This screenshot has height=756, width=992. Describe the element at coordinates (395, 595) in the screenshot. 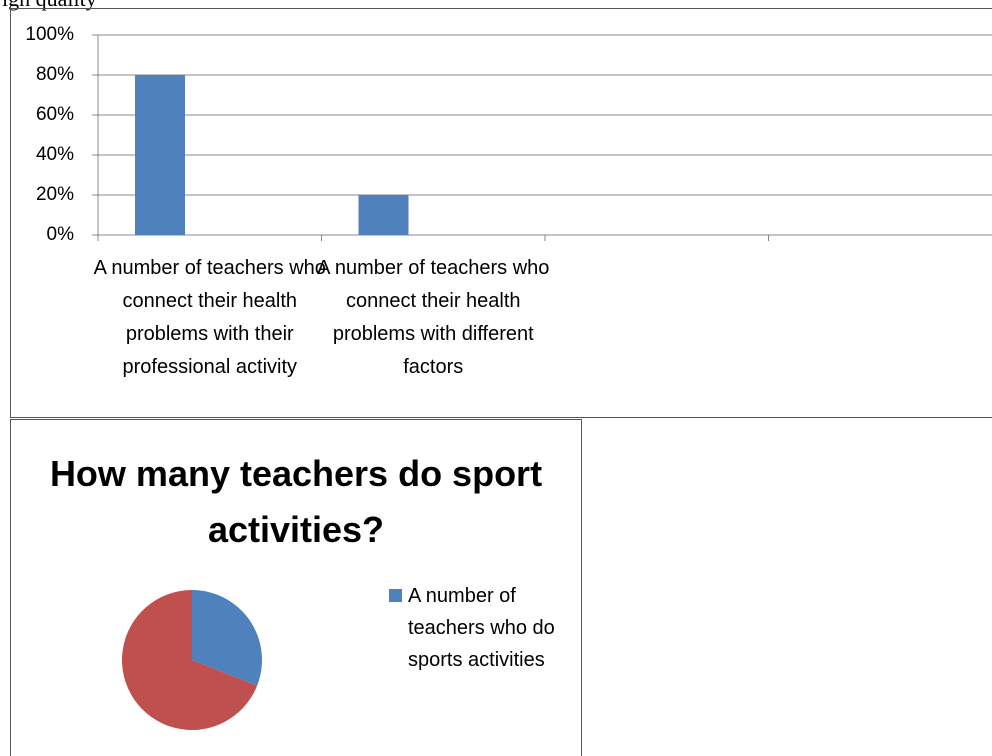

I see `legend-swatch` at that location.